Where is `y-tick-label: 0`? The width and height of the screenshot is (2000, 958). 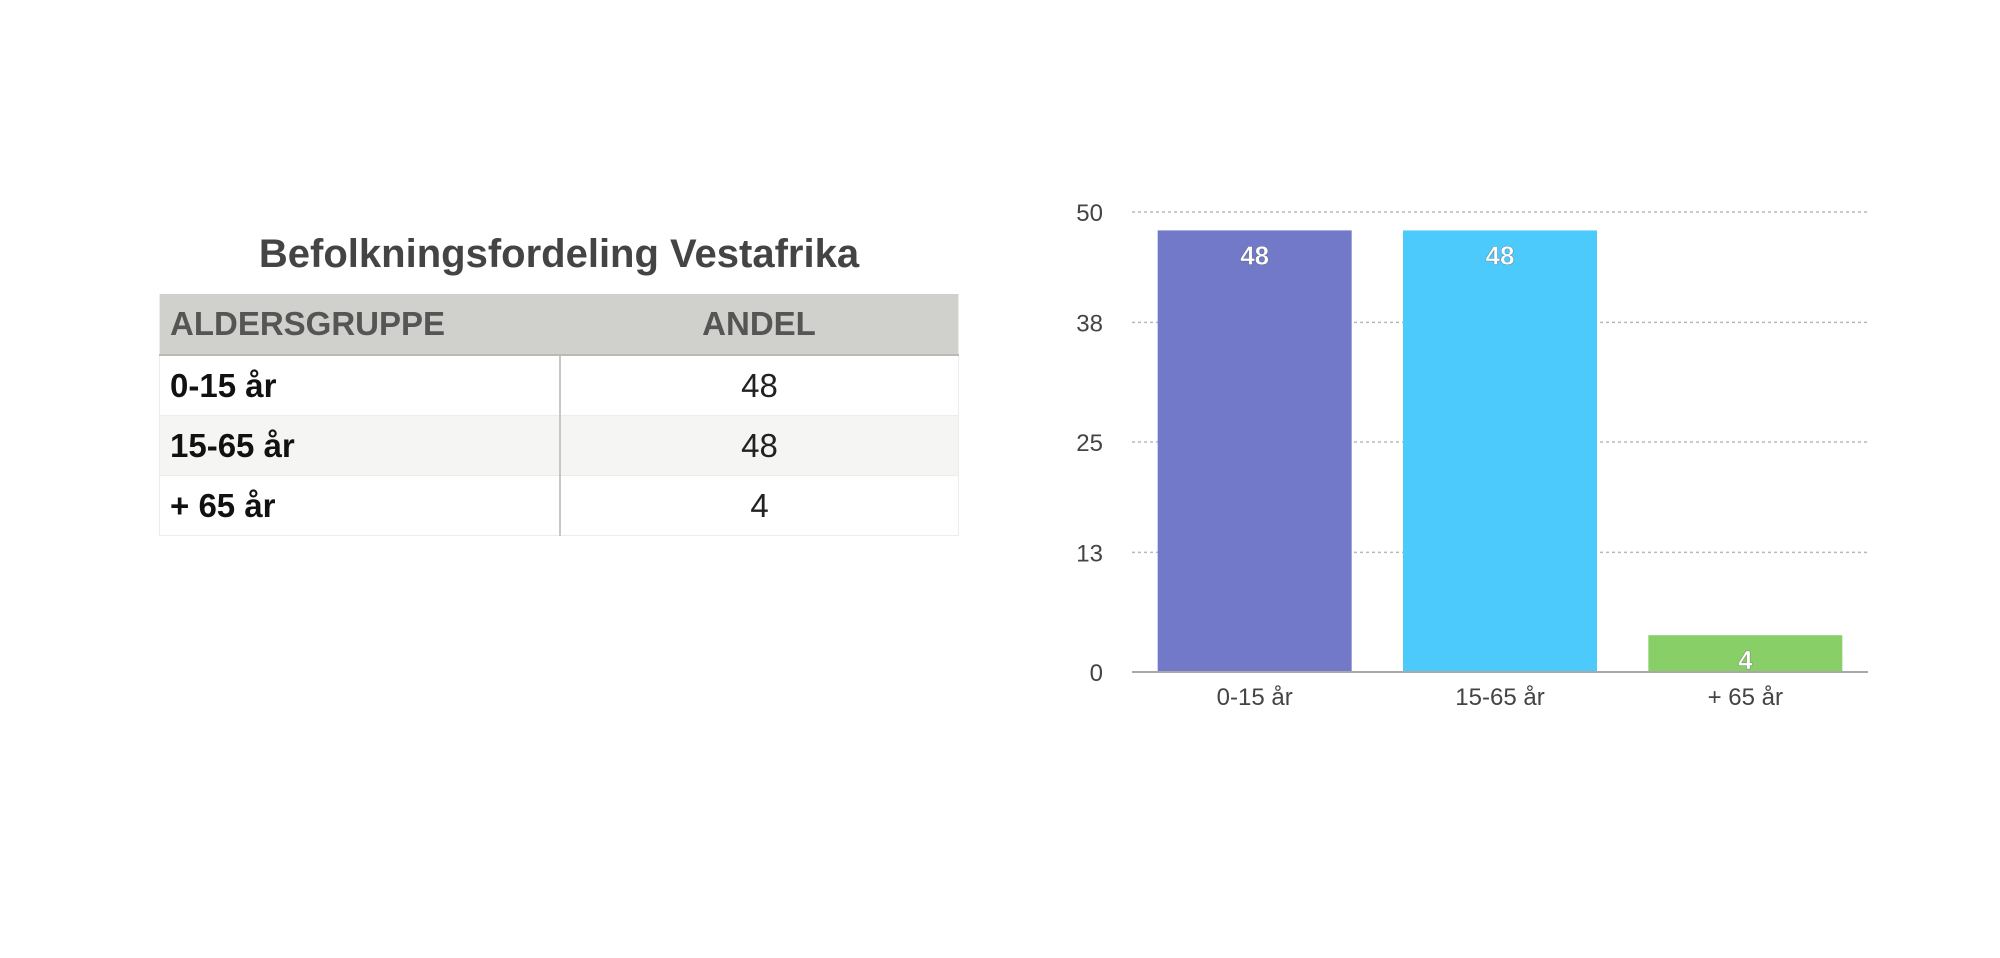 y-tick-label: 0 is located at coordinates (1096, 673).